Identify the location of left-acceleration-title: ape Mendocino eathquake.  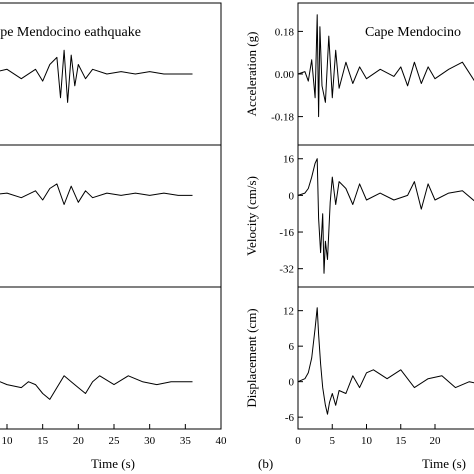
(70, 32).